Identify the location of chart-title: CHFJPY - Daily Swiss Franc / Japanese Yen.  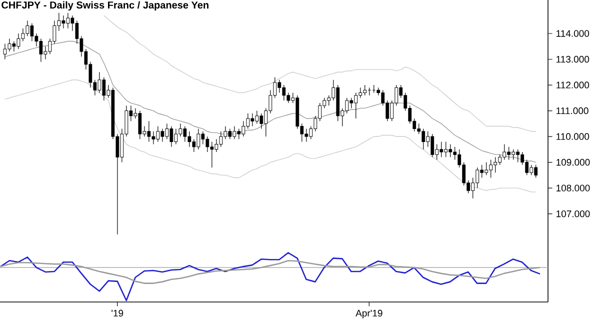
(105, 6).